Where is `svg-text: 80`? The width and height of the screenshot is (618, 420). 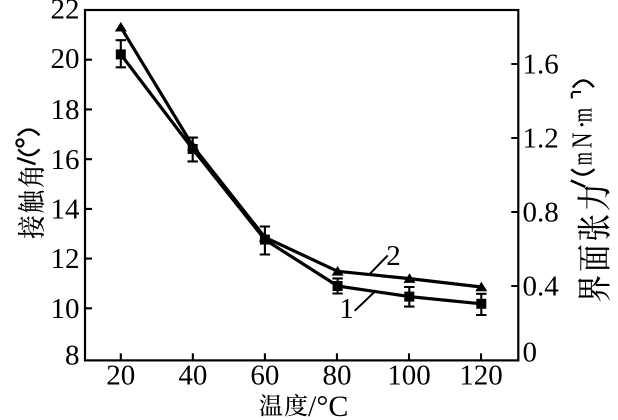 svg-text: 80 is located at coordinates (336, 376).